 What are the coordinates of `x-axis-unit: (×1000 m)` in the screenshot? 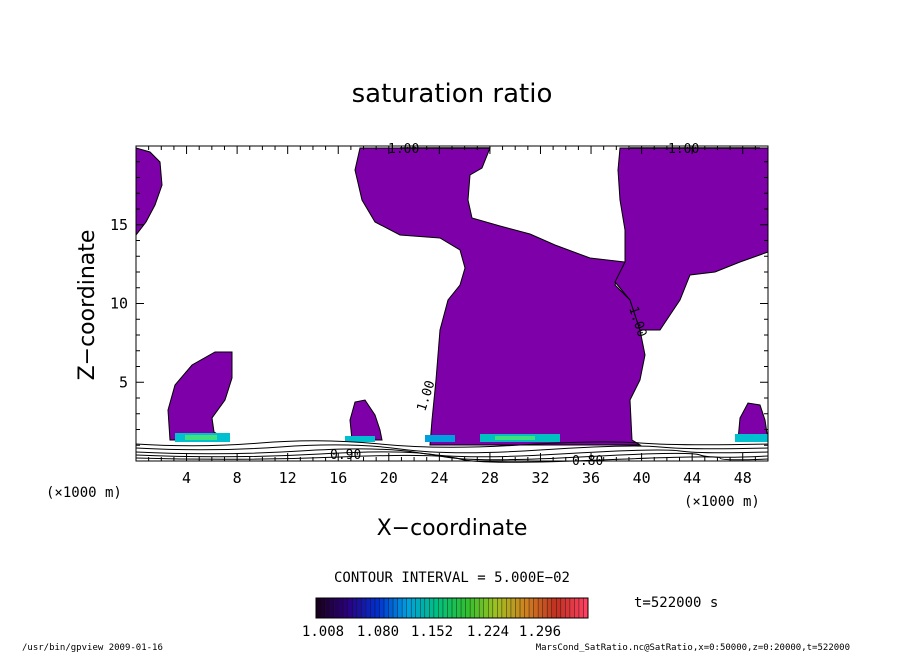 It's located at (722, 502).